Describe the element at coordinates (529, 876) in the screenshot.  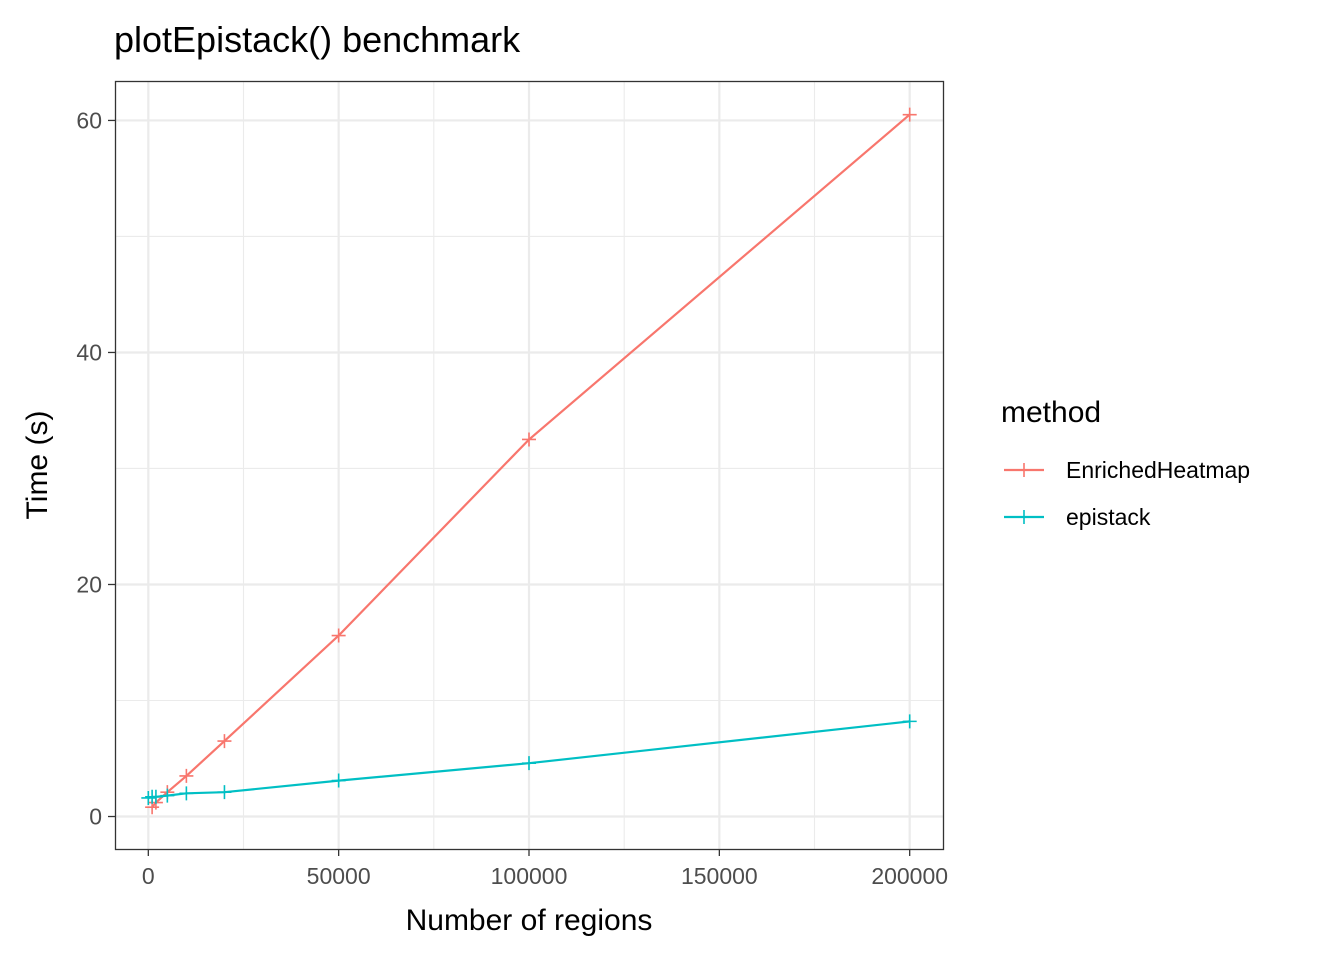
I see `x-tick-label-2: 100000` at that location.